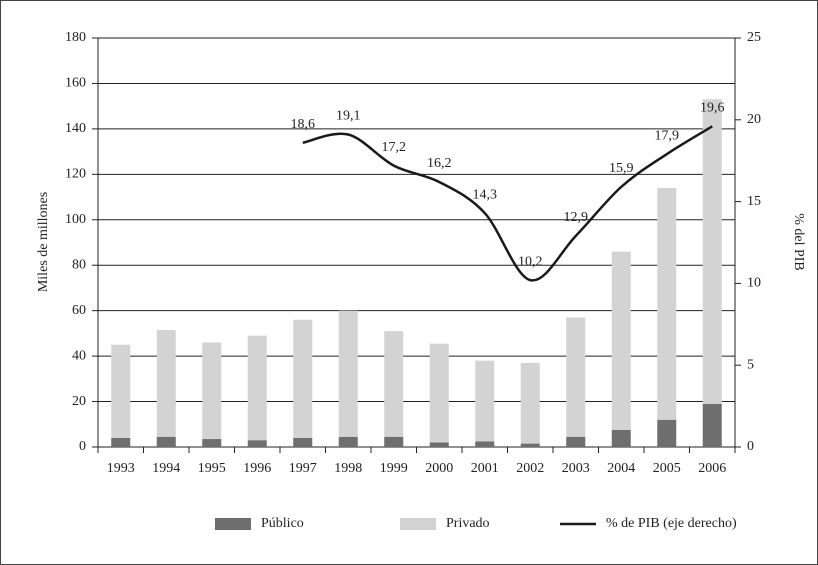 This screenshot has height=565, width=818. Describe the element at coordinates (530, 261) in the screenshot. I see `data-label: 10,2` at that location.